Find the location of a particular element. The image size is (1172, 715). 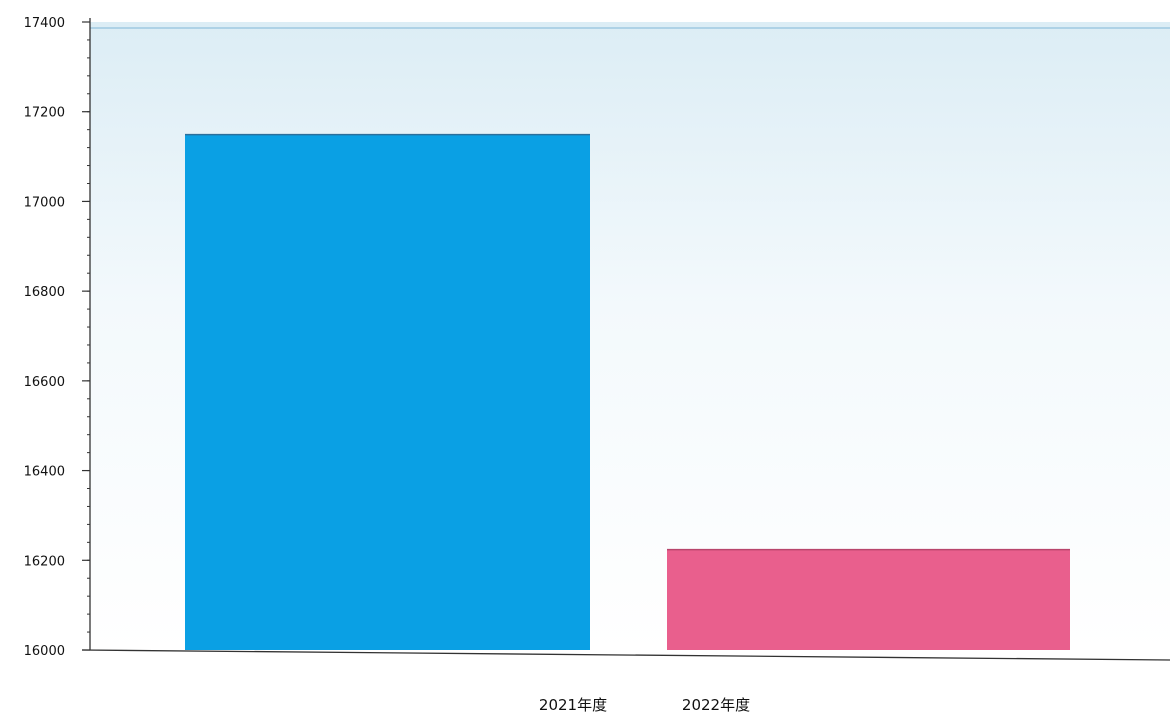

x-axis: 2021年度 2022年度 is located at coordinates (626, 681).